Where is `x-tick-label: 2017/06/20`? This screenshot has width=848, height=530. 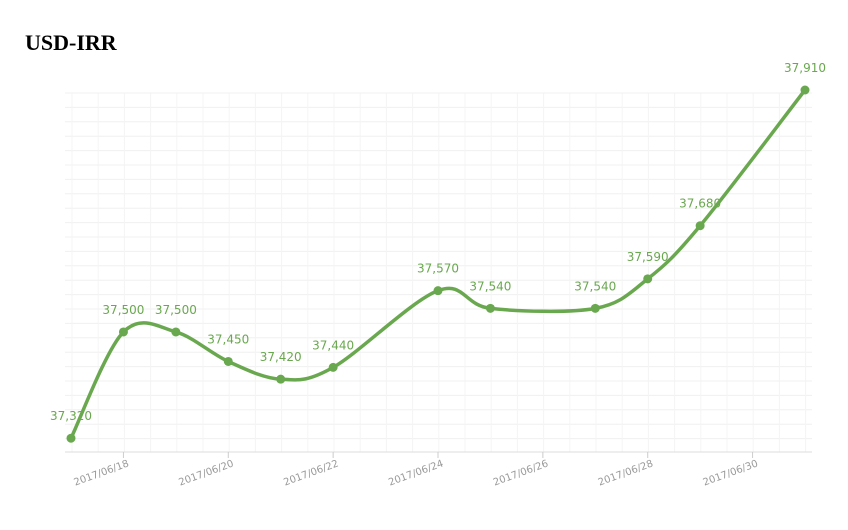 x-tick-label: 2017/06/20 is located at coordinates (206, 473).